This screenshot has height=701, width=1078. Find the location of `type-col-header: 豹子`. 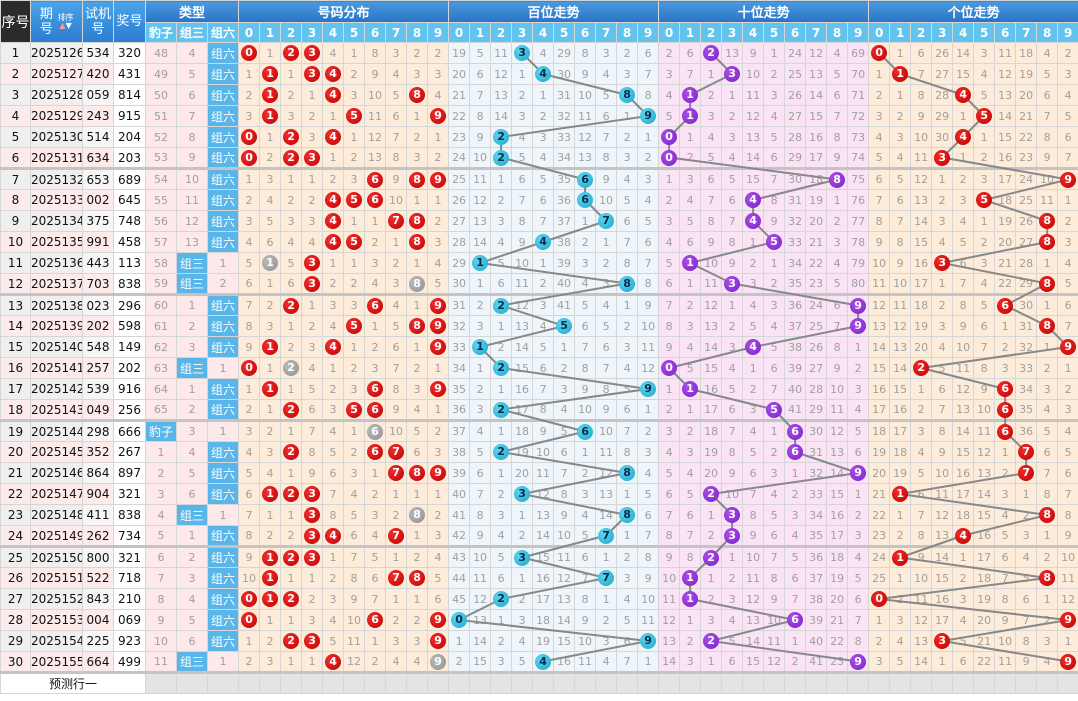

type-col-header: 豹子 is located at coordinates (161, 32).